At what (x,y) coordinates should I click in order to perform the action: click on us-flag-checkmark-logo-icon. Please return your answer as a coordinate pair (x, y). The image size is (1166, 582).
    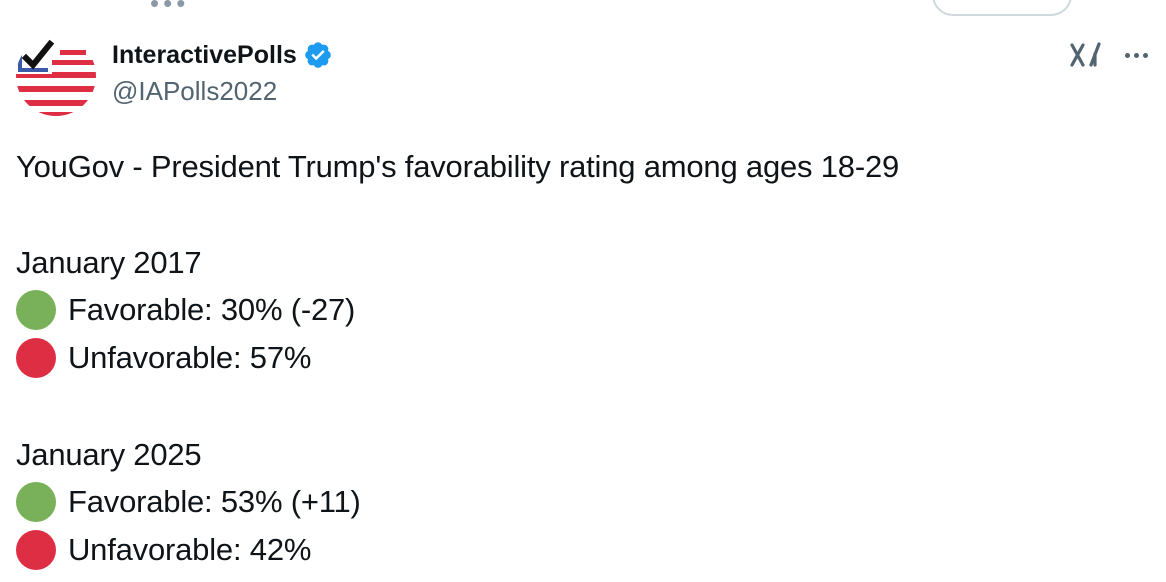
    Looking at the image, I should click on (56, 76).